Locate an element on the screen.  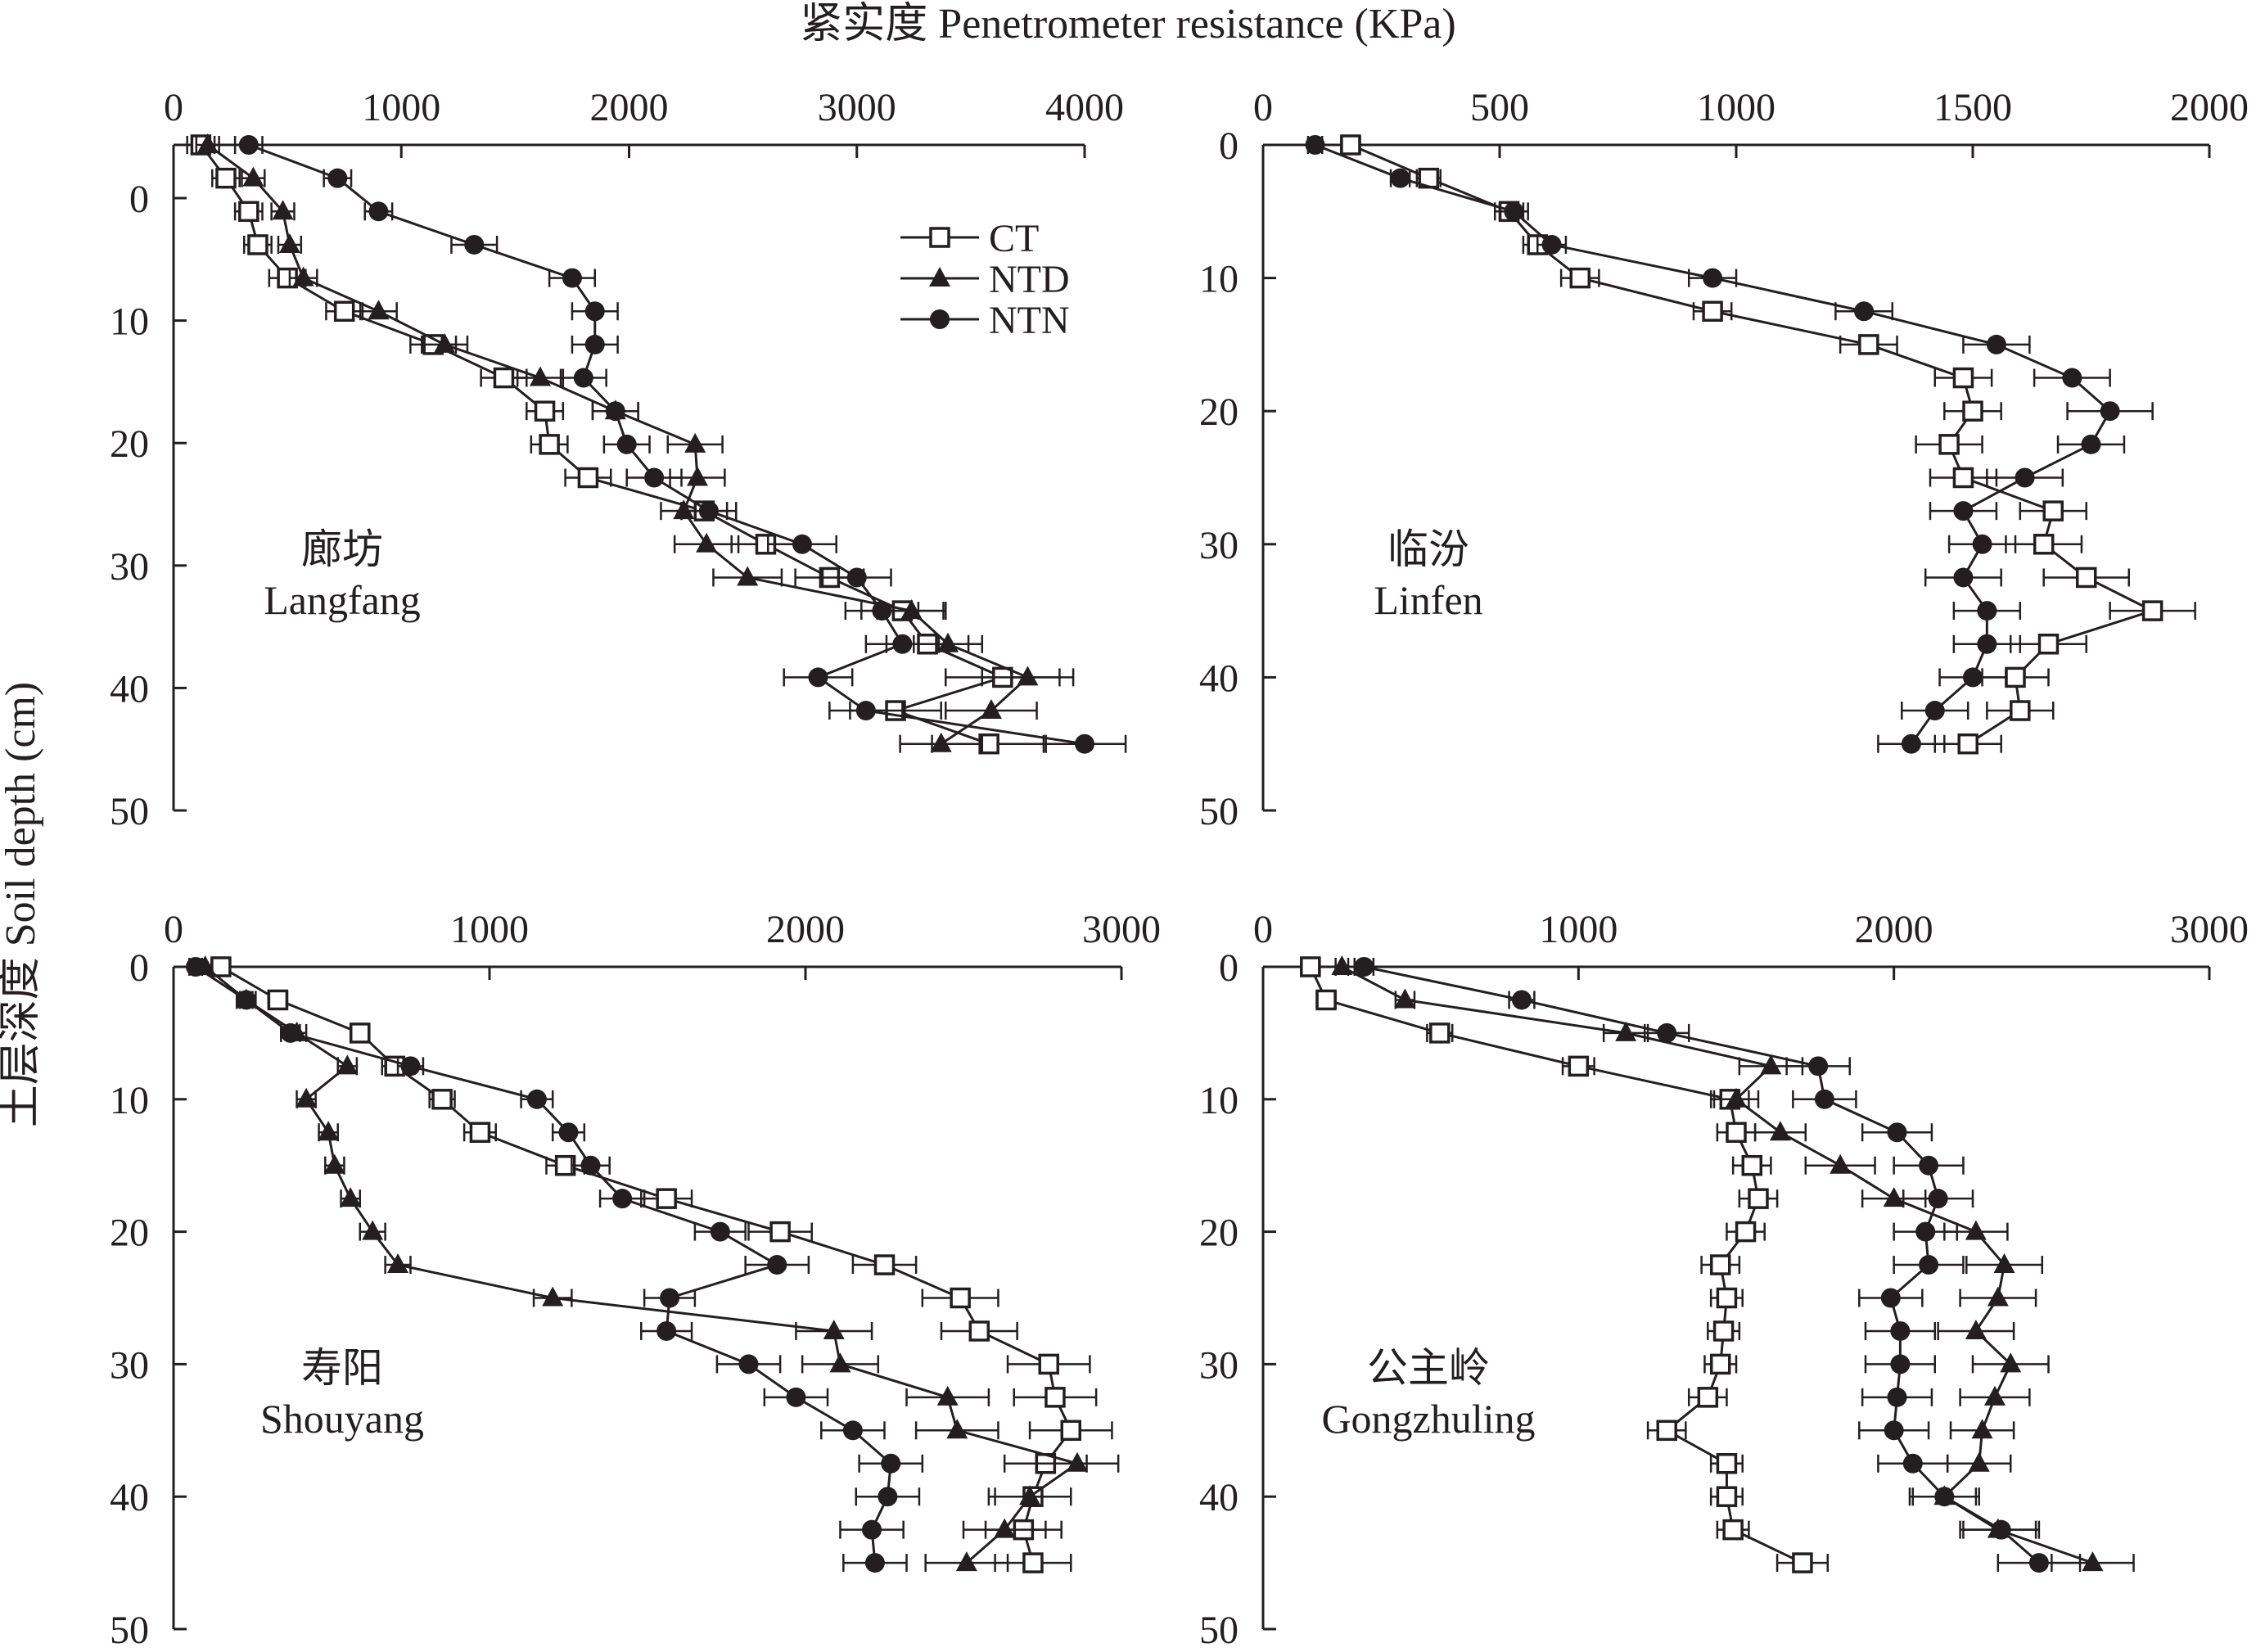
legend-label-ntn: NTN is located at coordinates (1029, 320).